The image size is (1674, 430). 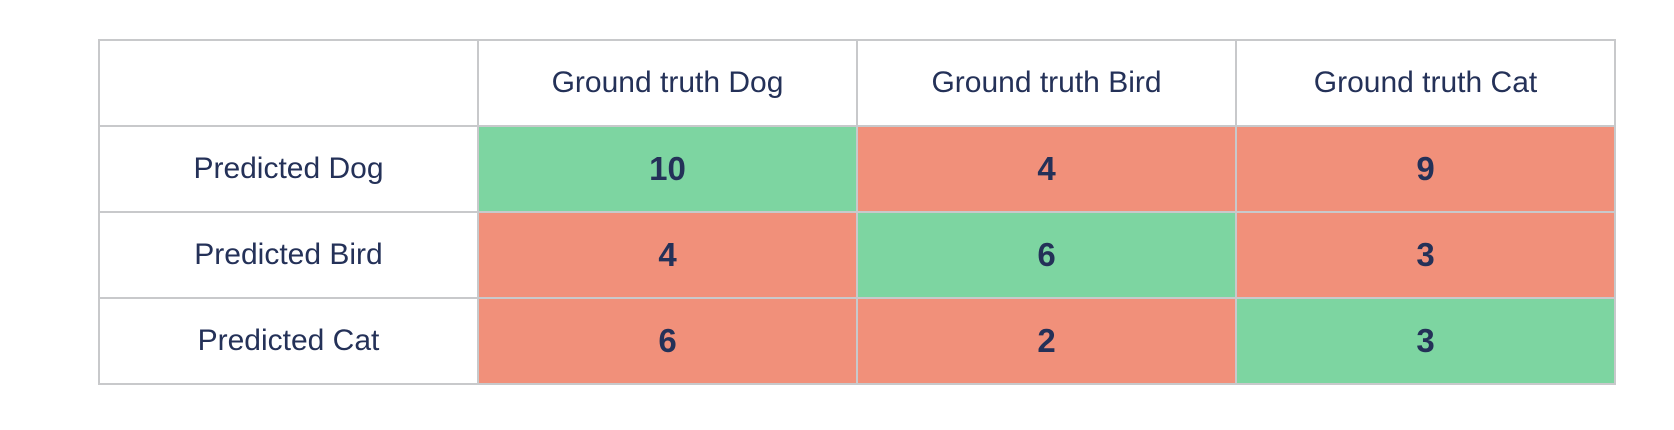 I want to click on row-label-predicted-bird: Predicted Bird, so click(x=288, y=255).